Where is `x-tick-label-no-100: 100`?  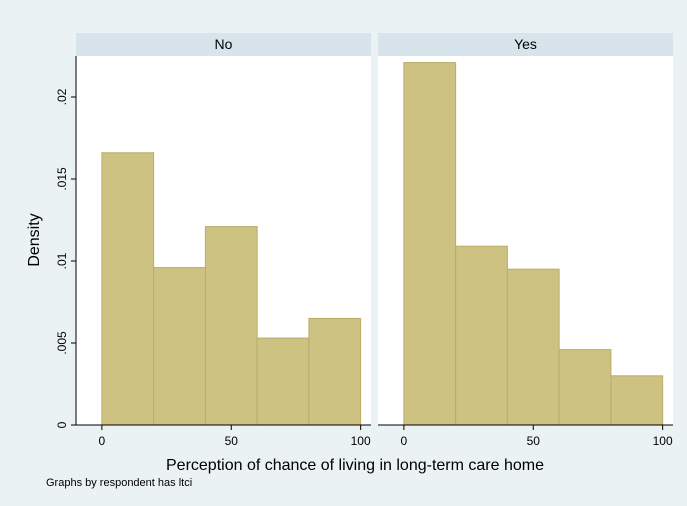
x-tick-label-no-100: 100 is located at coordinates (361, 441).